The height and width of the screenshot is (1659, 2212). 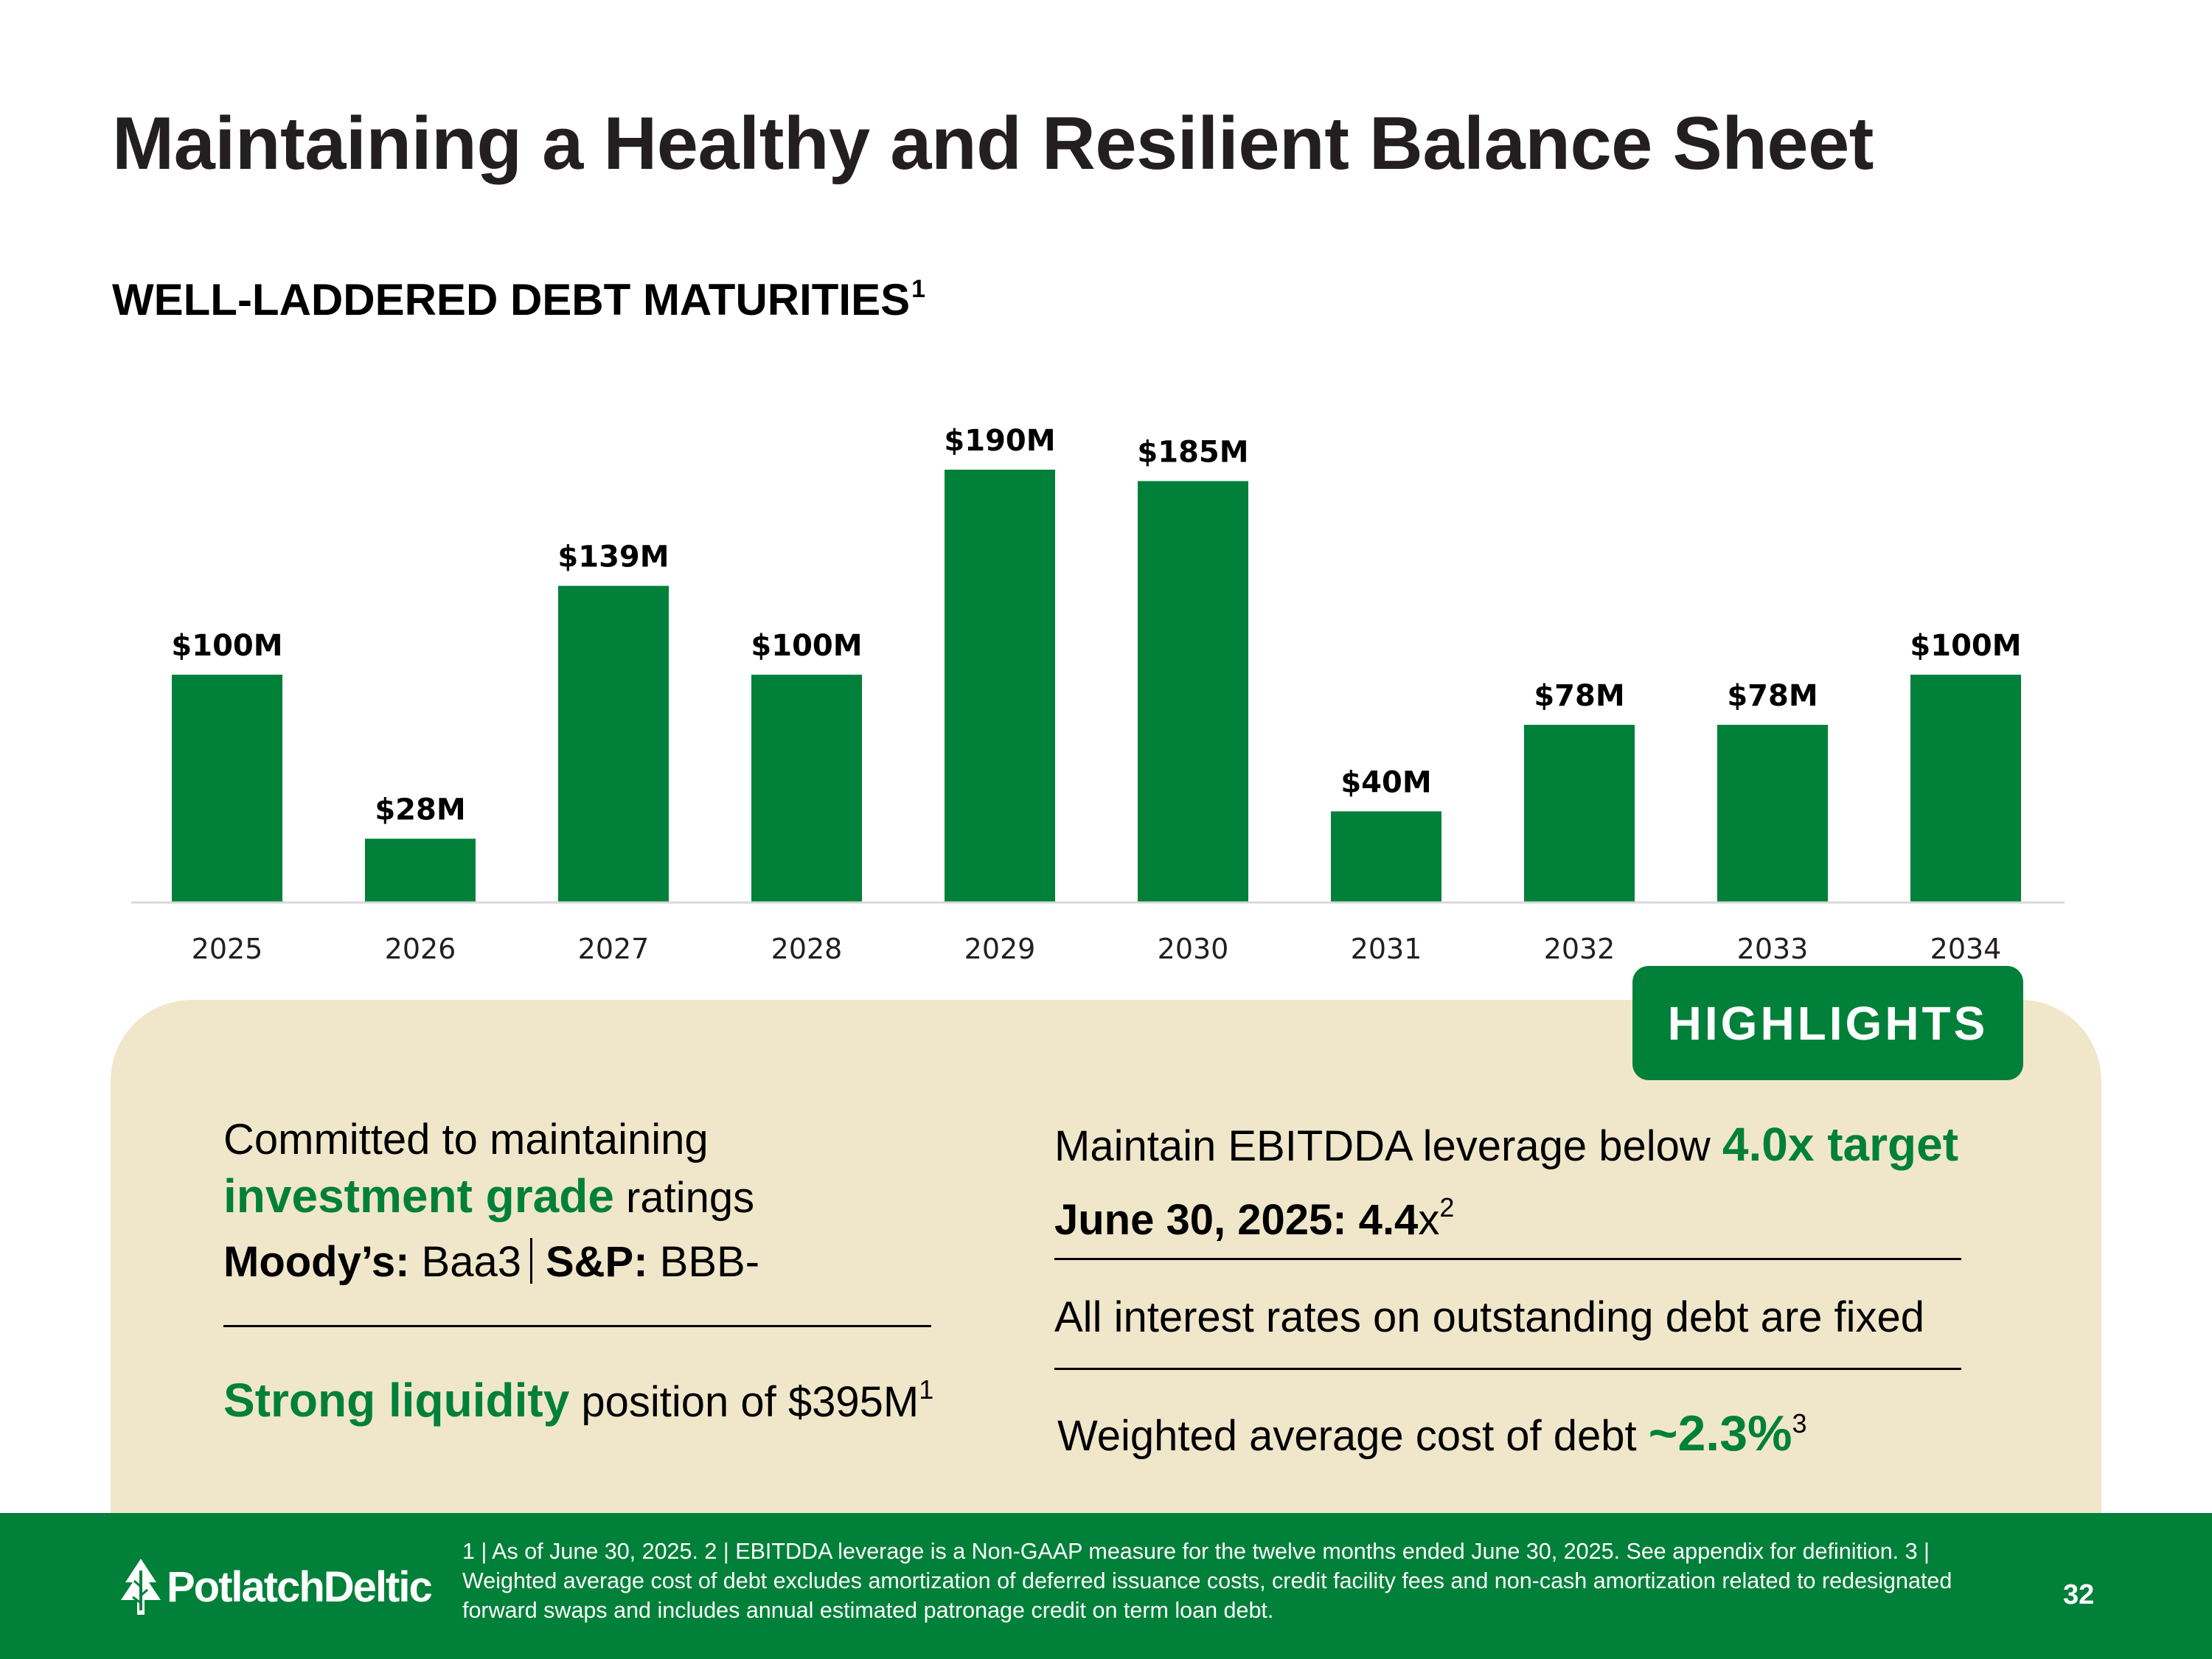 I want to click on bar-value-label-2027: $139M, so click(x=613, y=557).